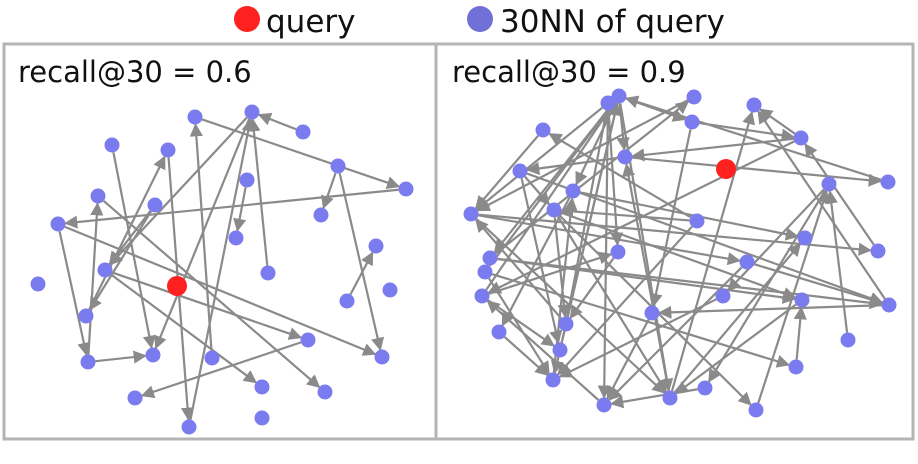 This screenshot has height=464, width=918. I want to click on left-panel-title: recall@30 = 0.6, so click(135, 72).